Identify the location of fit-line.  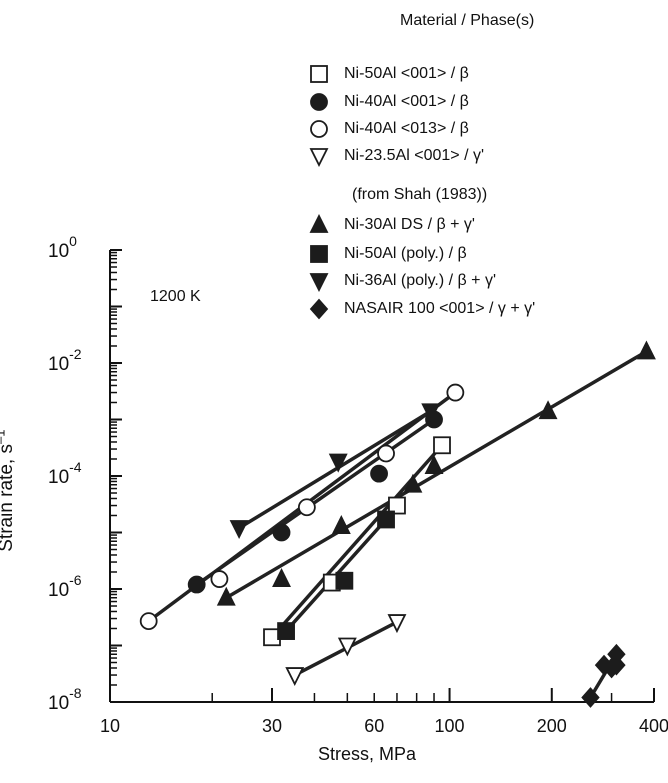
(335, 469).